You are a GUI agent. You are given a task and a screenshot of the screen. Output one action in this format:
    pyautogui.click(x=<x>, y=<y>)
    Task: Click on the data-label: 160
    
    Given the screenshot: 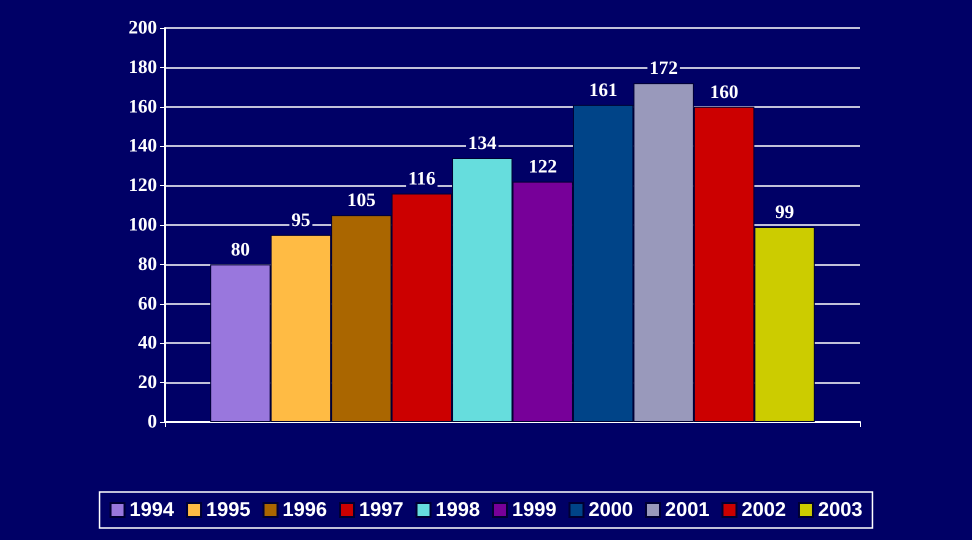 What is the action you would take?
    pyautogui.click(x=724, y=92)
    